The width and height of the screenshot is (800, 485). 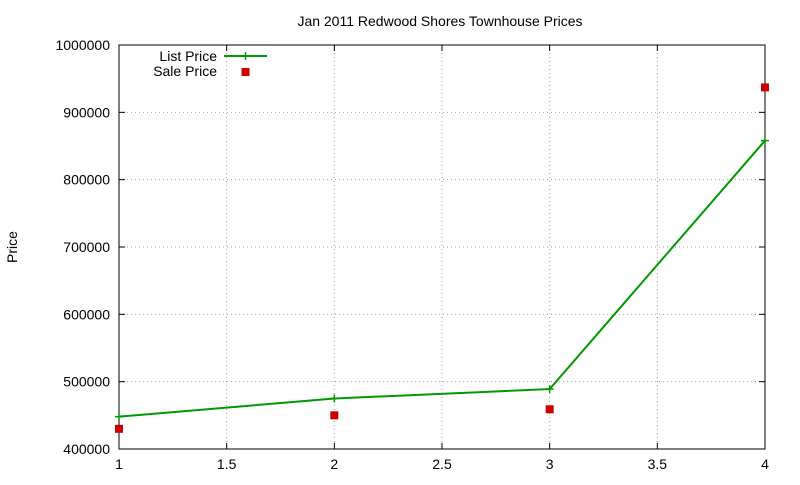 What do you see at coordinates (550, 464) in the screenshot?
I see `x-tick-label: 3` at bounding box center [550, 464].